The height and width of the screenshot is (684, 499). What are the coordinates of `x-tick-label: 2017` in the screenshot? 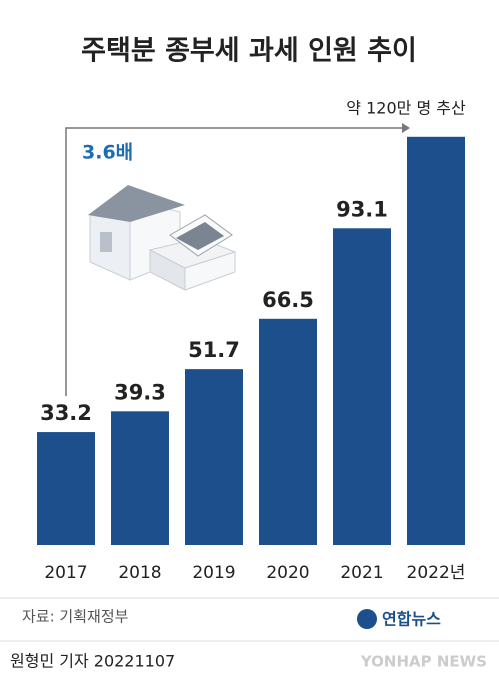 It's located at (65, 573).